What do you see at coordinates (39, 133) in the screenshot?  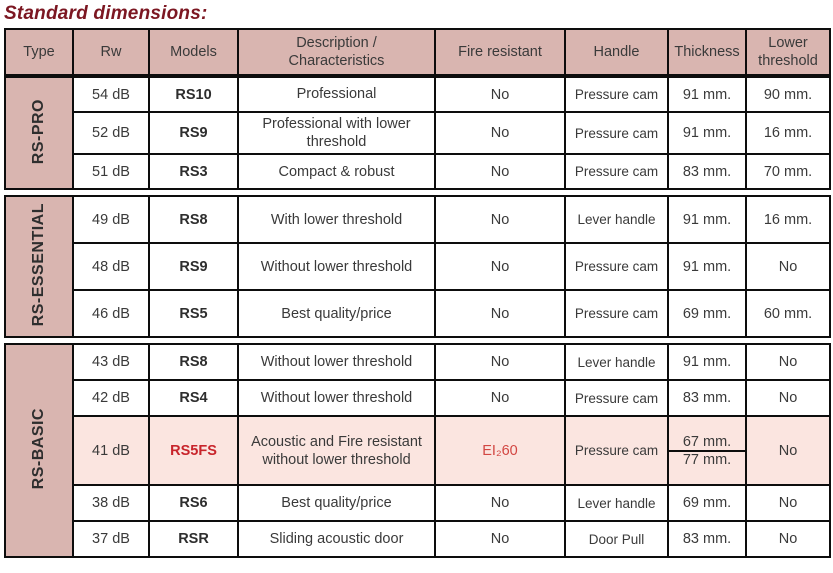 I see `type-cell: RS-PRO` at bounding box center [39, 133].